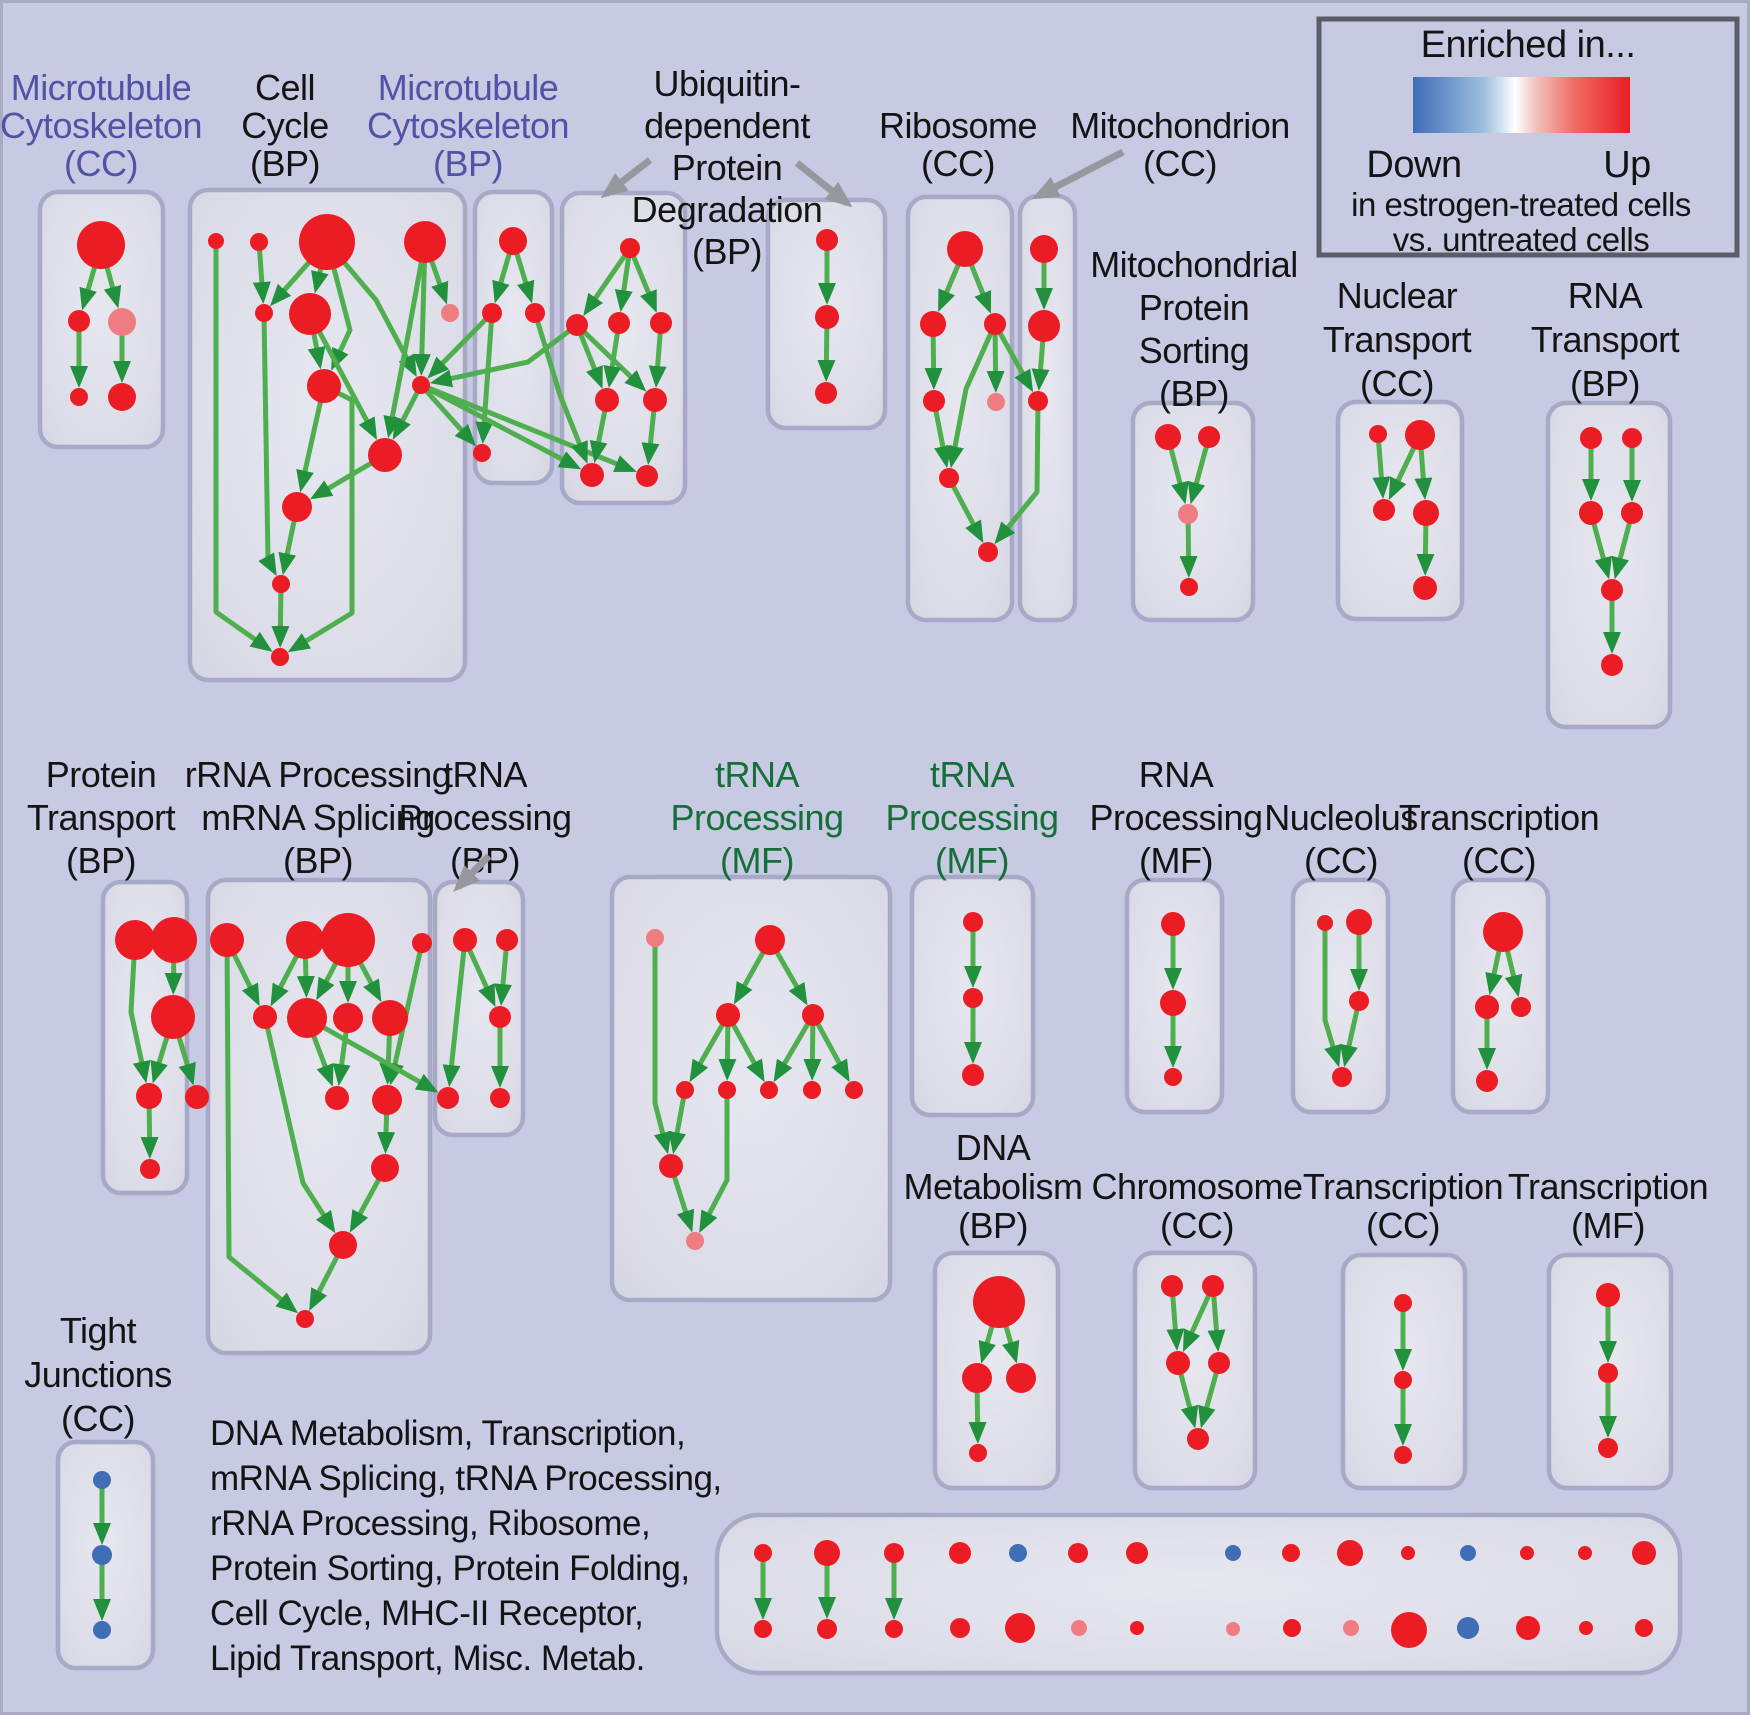  Describe the element at coordinates (1627, 165) in the screenshot. I see `legend-up-label: Up` at that location.